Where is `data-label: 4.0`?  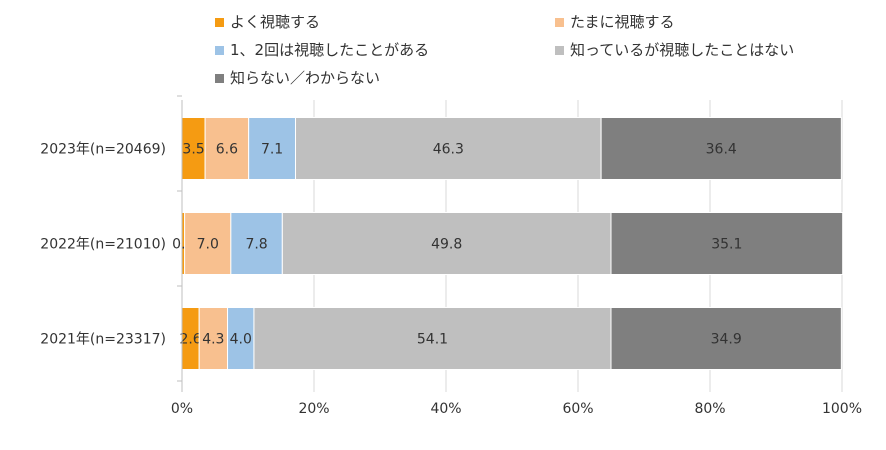 data-label: 4.0 is located at coordinates (241, 340).